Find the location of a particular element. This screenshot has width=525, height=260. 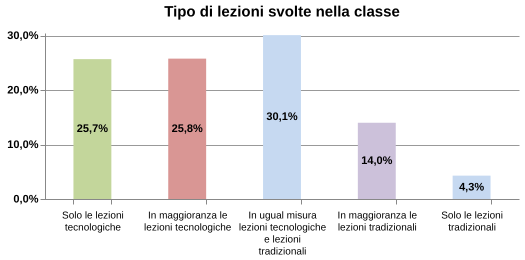

y-tick-label: 10,0% is located at coordinates (23, 145).